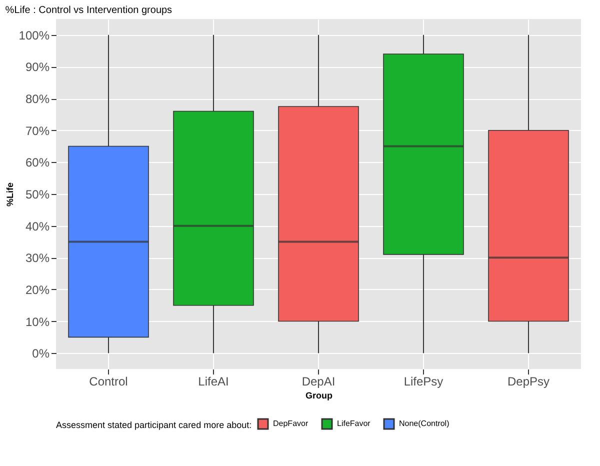  What do you see at coordinates (213, 381) in the screenshot?
I see `x-tick-label: LifeAI` at bounding box center [213, 381].